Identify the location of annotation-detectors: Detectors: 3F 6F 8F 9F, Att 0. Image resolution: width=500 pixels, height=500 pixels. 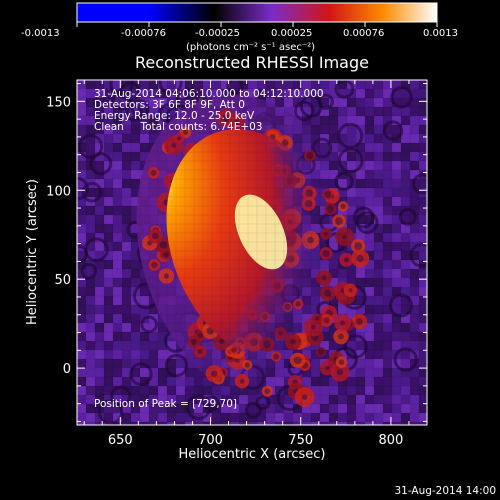
(169, 105).